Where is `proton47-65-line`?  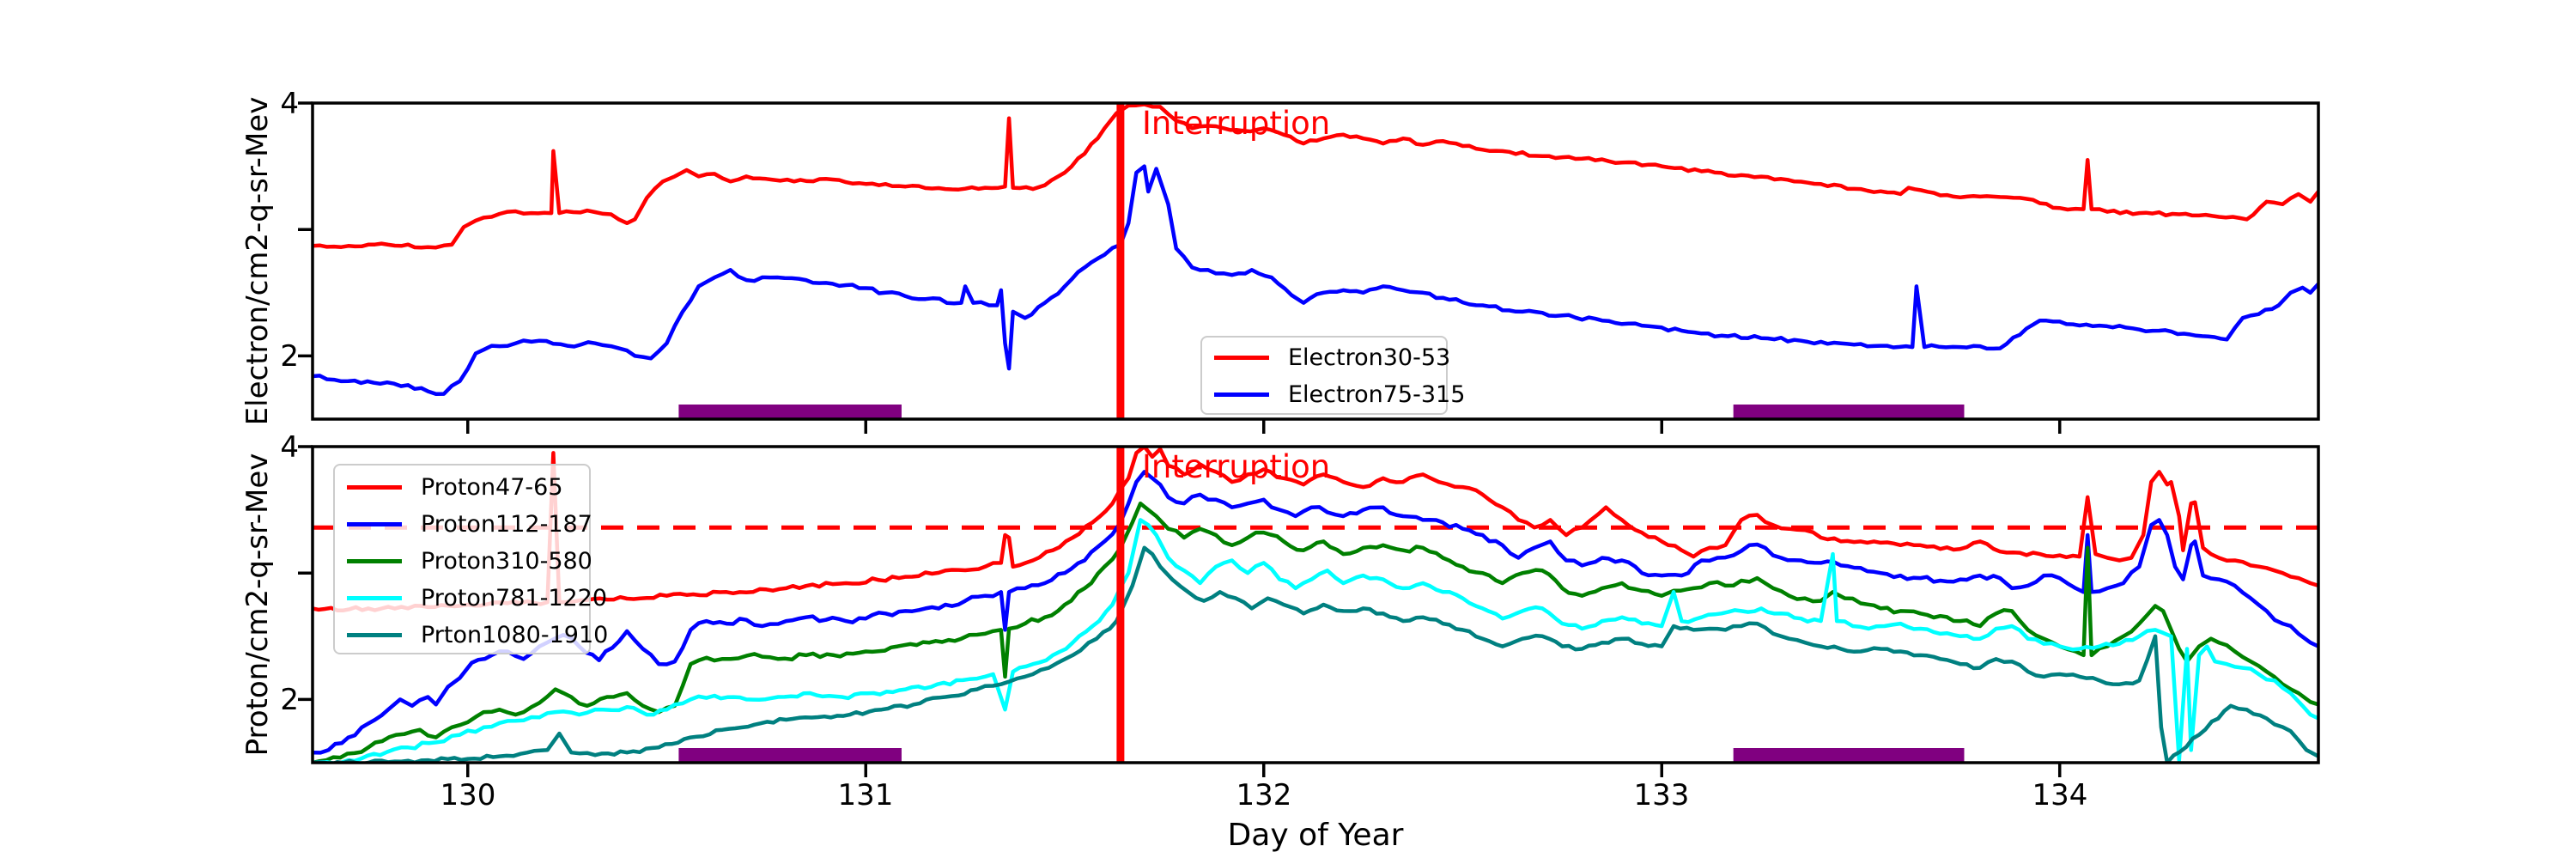
proton47-65-line is located at coordinates (1316, 529).